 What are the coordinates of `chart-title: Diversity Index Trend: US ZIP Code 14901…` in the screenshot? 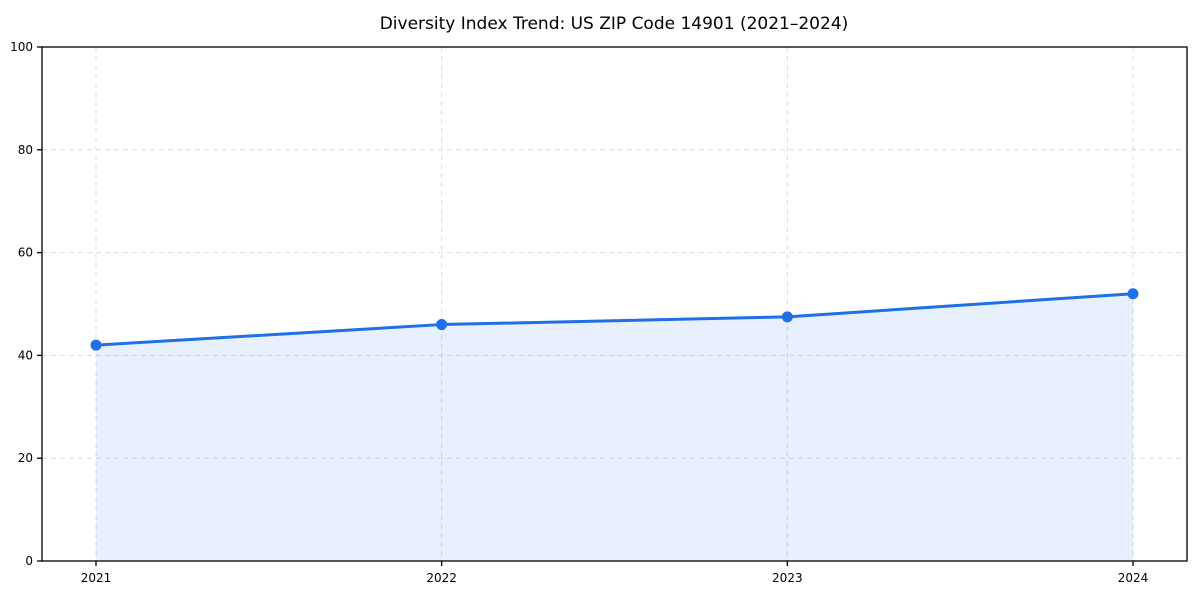 It's located at (614, 24).